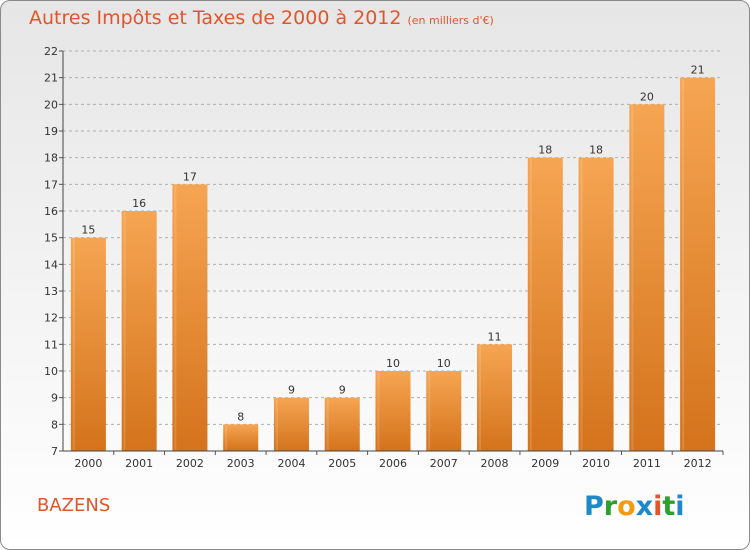 The height and width of the screenshot is (550, 750). Describe the element at coordinates (393, 463) in the screenshot. I see `x-tick-label-2006: 2006` at that location.